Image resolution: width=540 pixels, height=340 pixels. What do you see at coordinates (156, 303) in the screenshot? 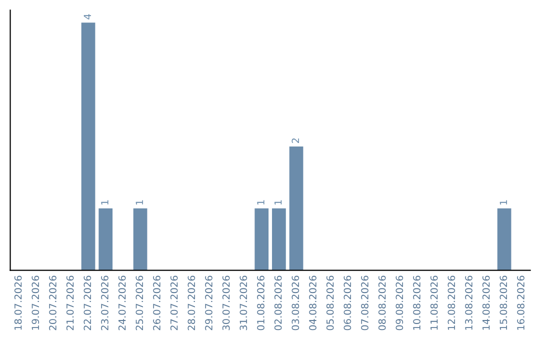
I see `x-tick-label: 26.07.2026` at bounding box center [156, 303].